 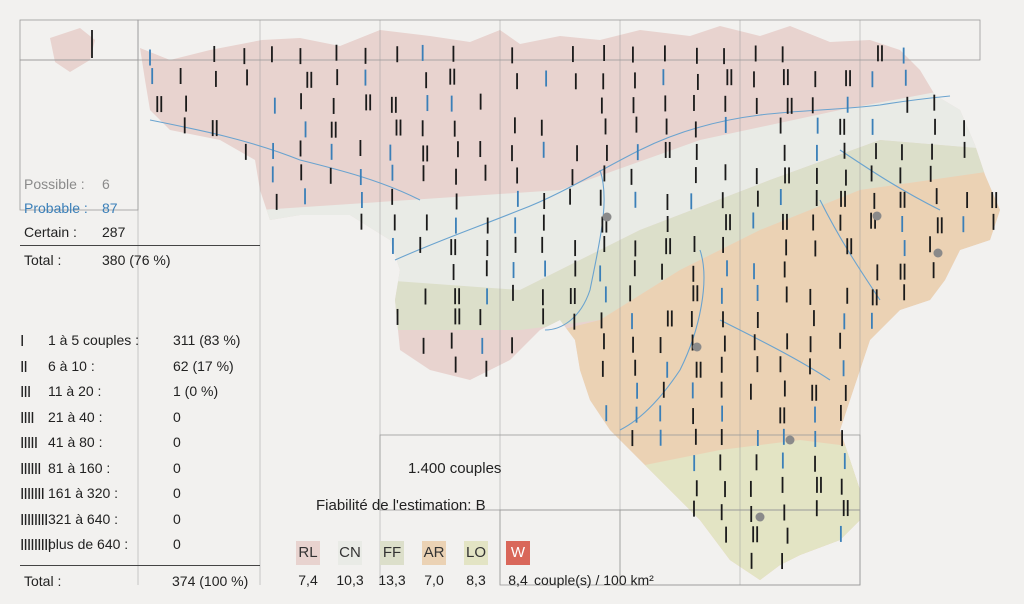 I want to click on region-swatch: CN, so click(x=350, y=553).